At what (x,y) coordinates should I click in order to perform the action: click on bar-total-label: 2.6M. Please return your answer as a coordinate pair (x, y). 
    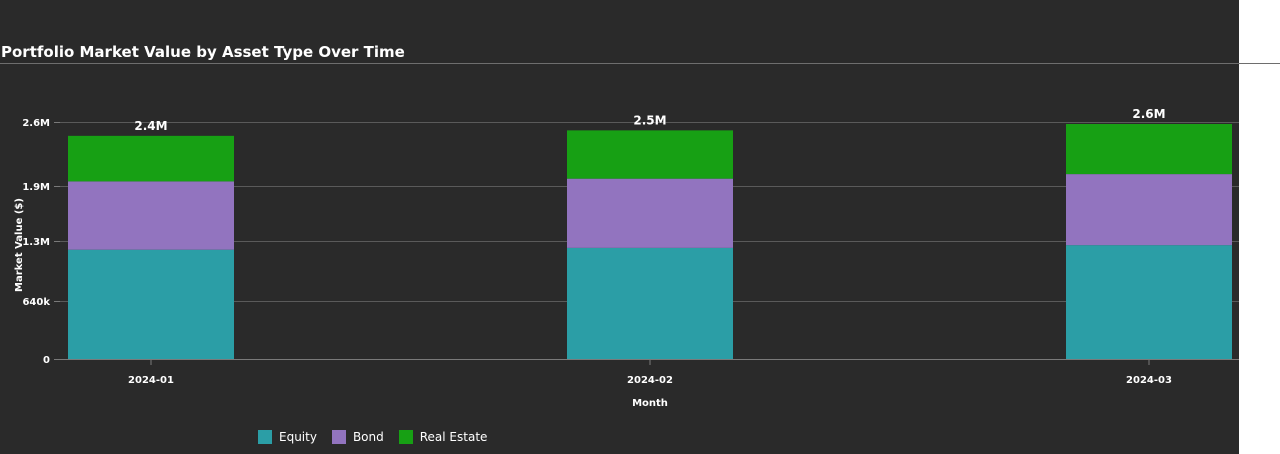
    Looking at the image, I should click on (1148, 114).